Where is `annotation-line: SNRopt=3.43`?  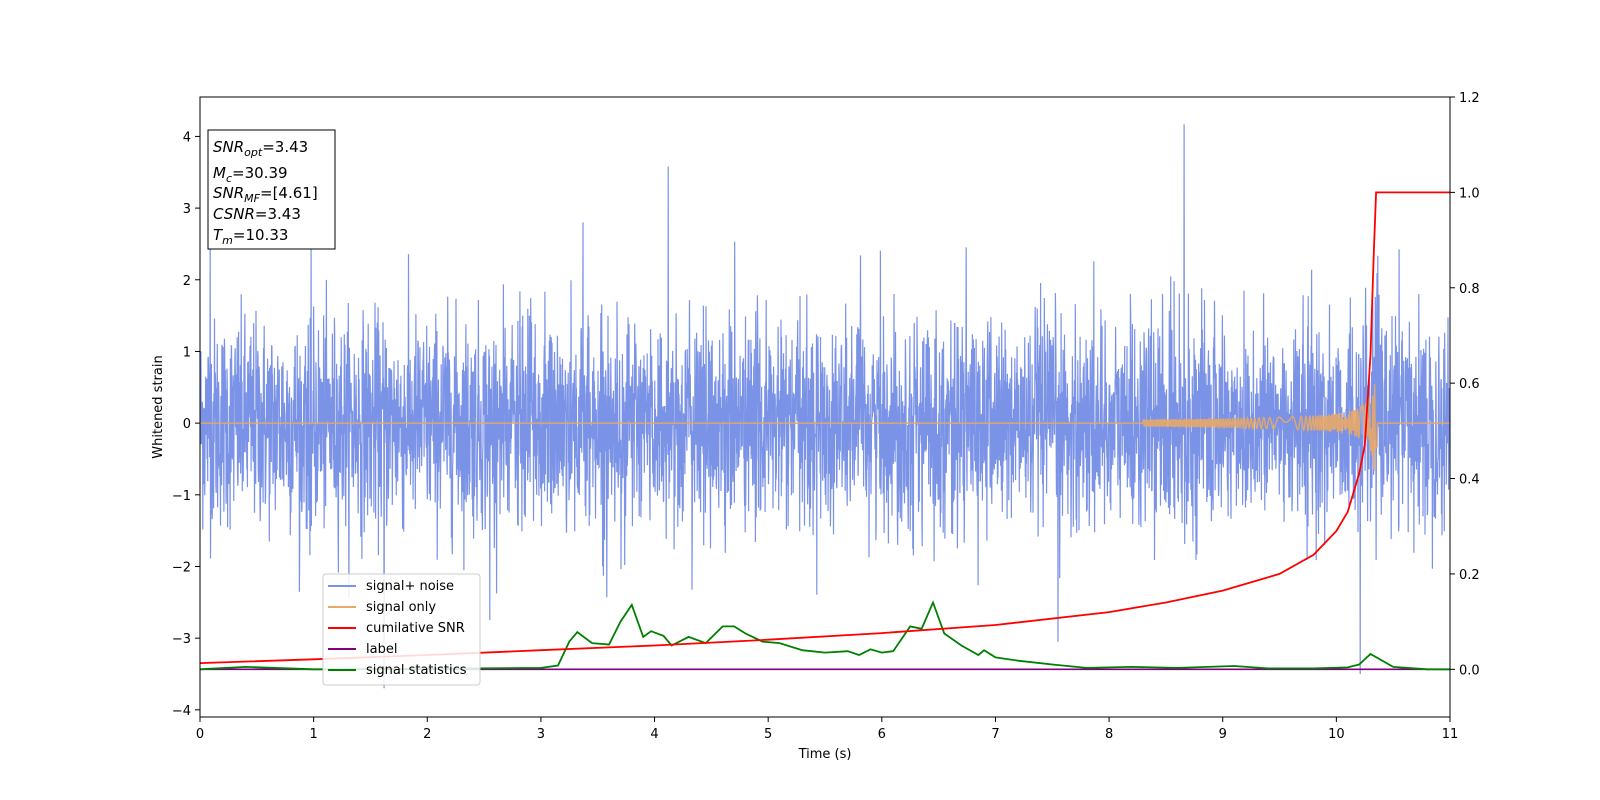 annotation-line: SNRopt=3.43 is located at coordinates (260, 148).